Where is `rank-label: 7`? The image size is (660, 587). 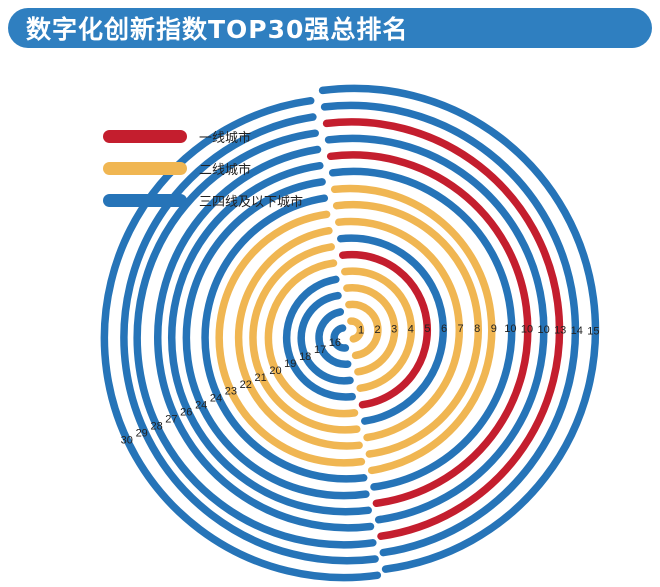
rank-label: 7 is located at coordinates (461, 329).